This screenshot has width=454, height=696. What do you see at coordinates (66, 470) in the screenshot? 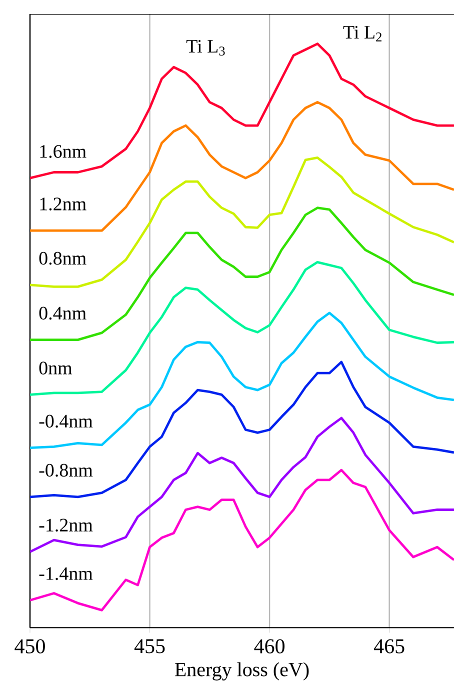
I see `series-label: -0.8nm` at bounding box center [66, 470].